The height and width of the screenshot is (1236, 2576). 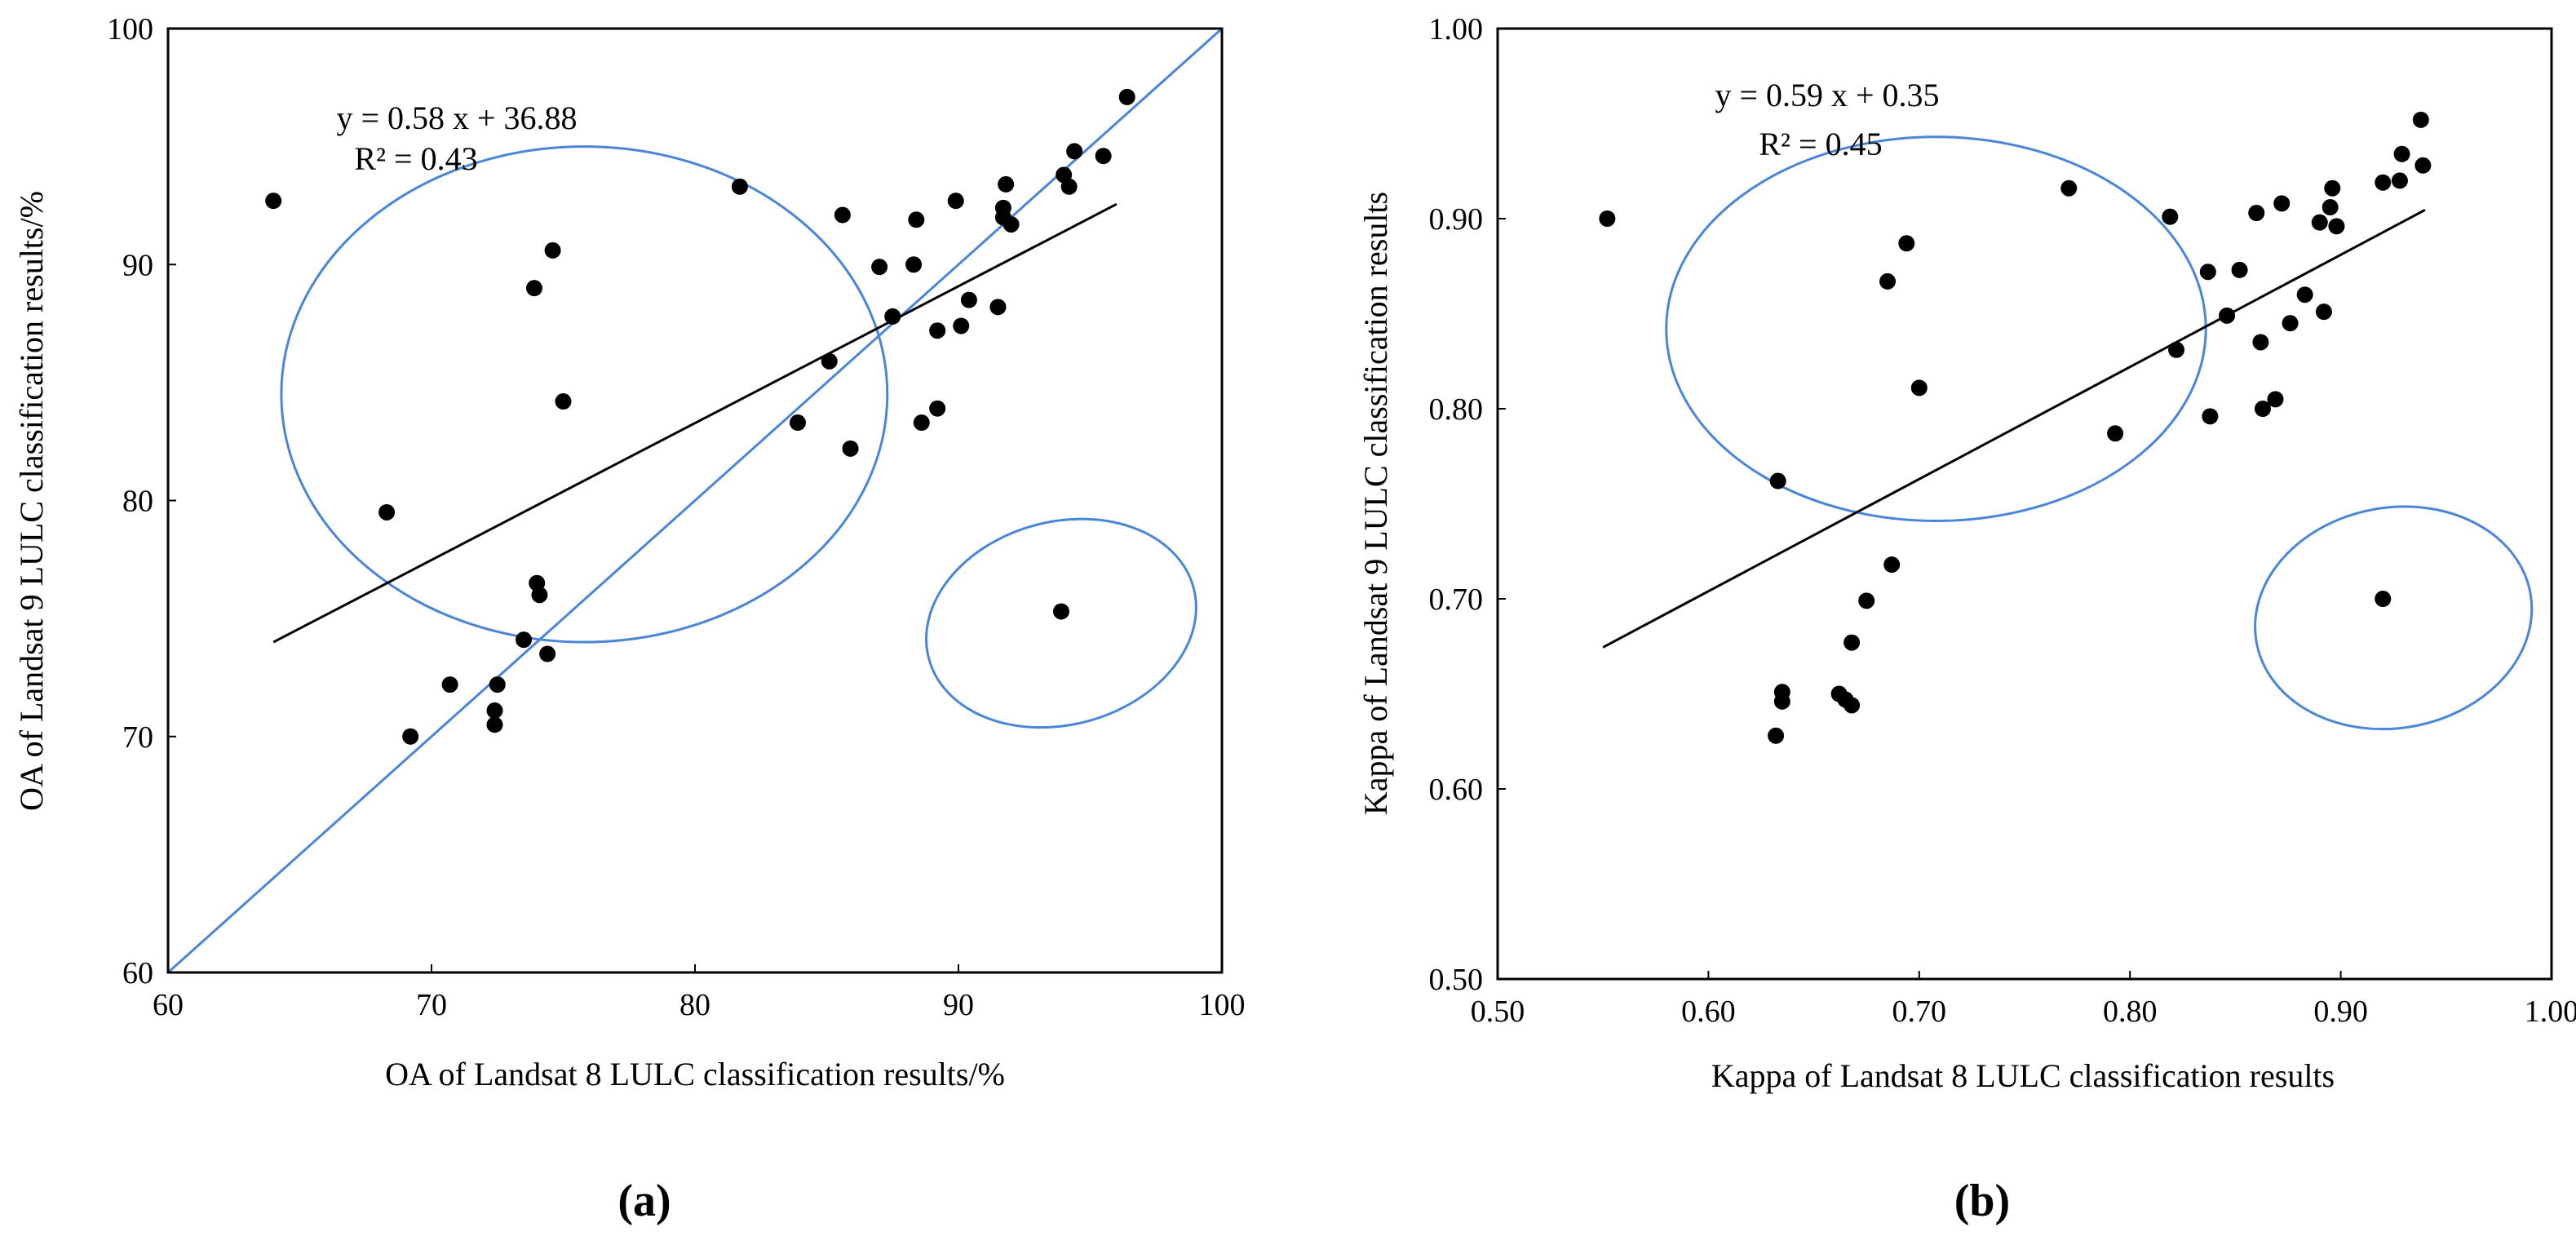 What do you see at coordinates (1456, 980) in the screenshot?
I see `panel-b-y-tick-label: 0.50` at bounding box center [1456, 980].